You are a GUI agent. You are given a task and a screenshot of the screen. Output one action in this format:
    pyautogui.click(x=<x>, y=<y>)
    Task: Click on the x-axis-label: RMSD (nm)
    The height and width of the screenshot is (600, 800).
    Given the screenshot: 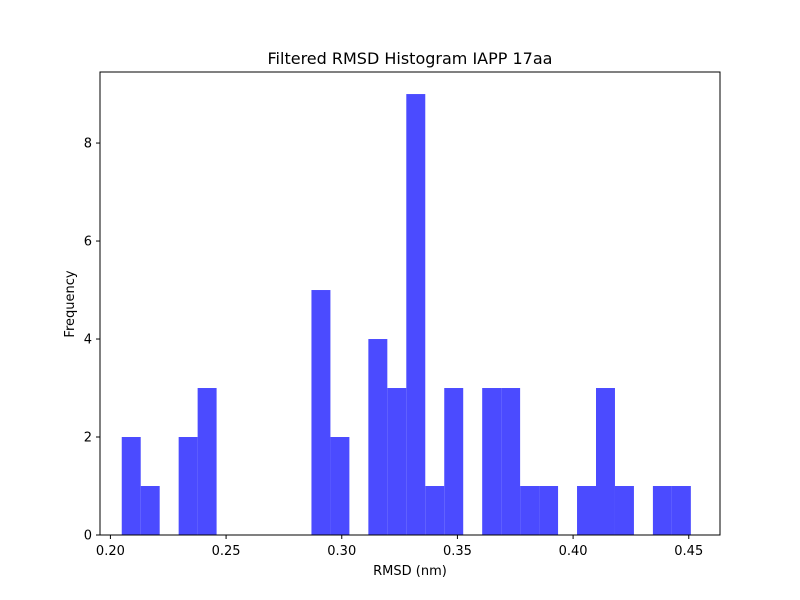 What is the action you would take?
    pyautogui.click(x=410, y=571)
    